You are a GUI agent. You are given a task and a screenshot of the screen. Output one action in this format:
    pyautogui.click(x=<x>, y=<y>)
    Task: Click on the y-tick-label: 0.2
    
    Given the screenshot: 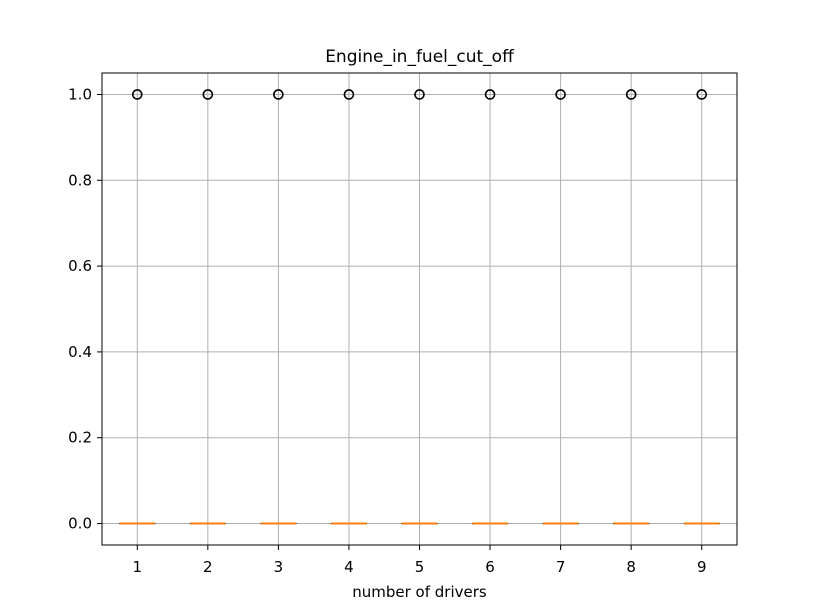 What is the action you would take?
    pyautogui.click(x=80, y=438)
    